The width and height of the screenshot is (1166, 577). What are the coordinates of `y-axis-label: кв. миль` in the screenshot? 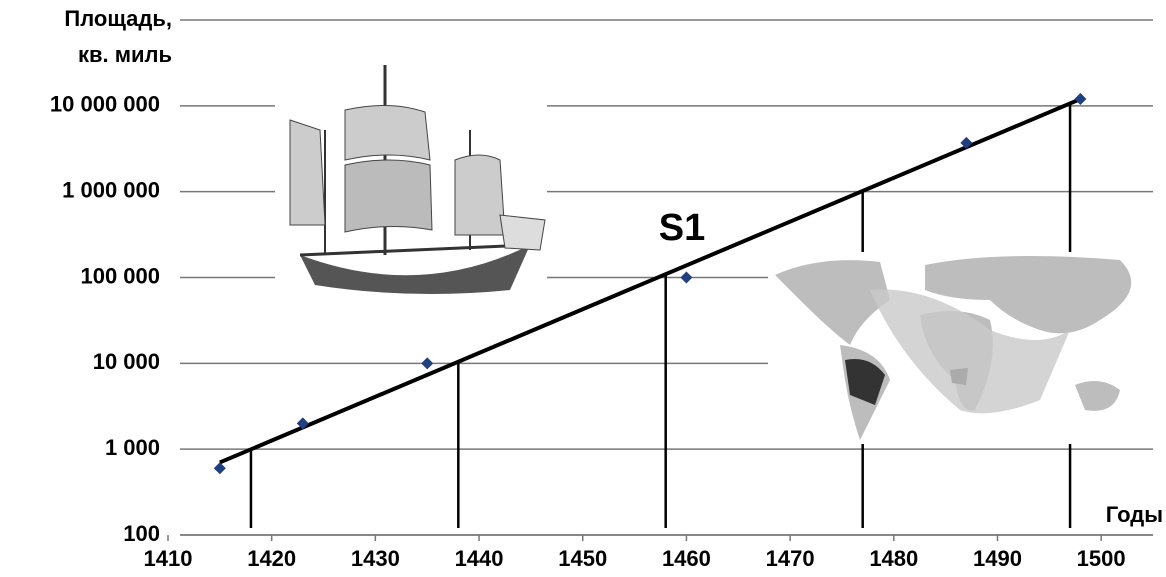 It's located at (125, 54).